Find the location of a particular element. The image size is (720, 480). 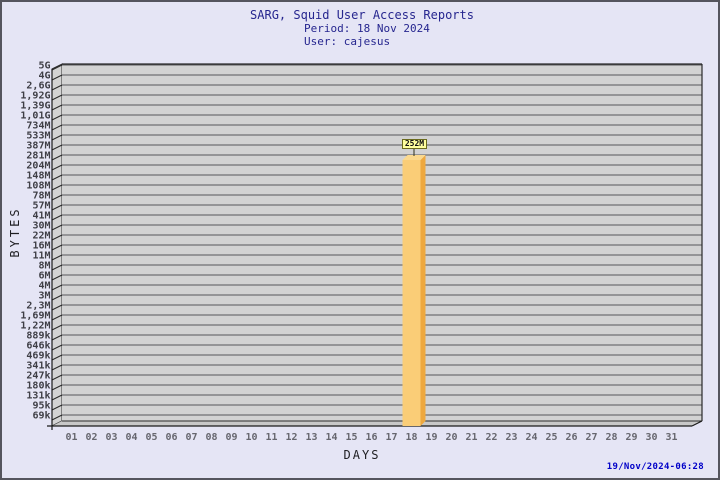

x-tick-label: 04 is located at coordinates (131, 437).